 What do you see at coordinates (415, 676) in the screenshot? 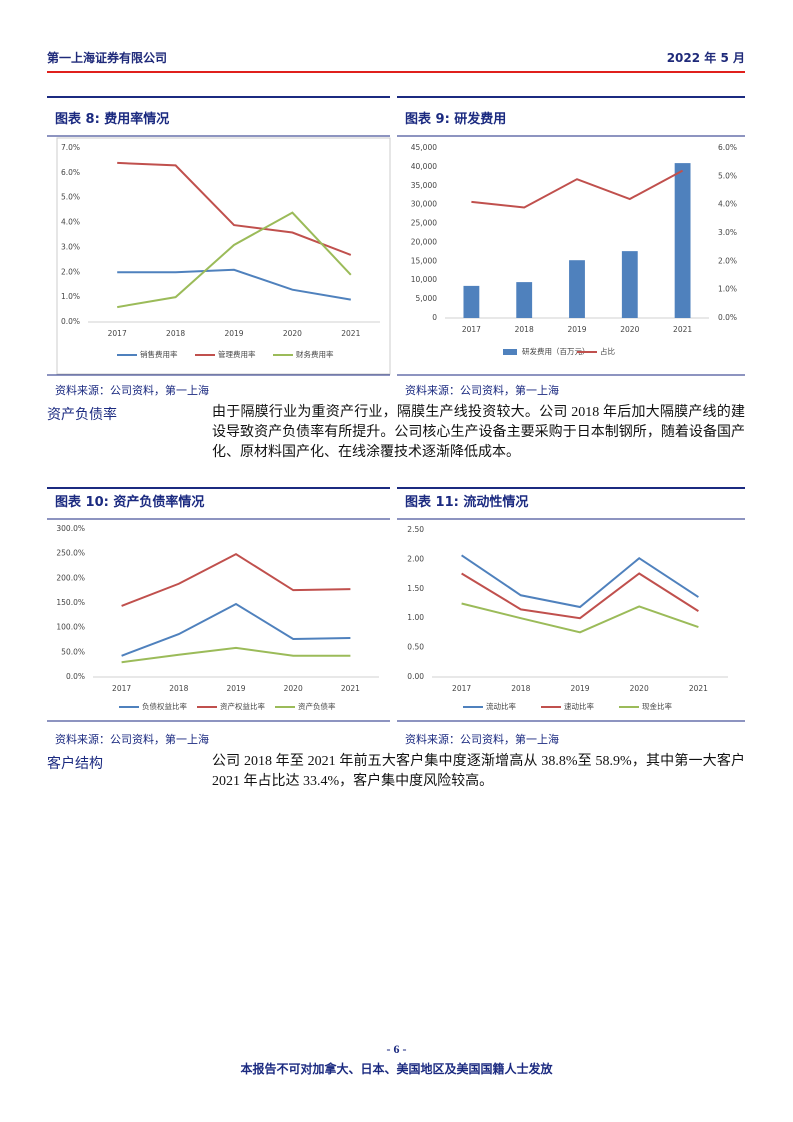
I see `y-tick-label: 0.00` at bounding box center [415, 676].